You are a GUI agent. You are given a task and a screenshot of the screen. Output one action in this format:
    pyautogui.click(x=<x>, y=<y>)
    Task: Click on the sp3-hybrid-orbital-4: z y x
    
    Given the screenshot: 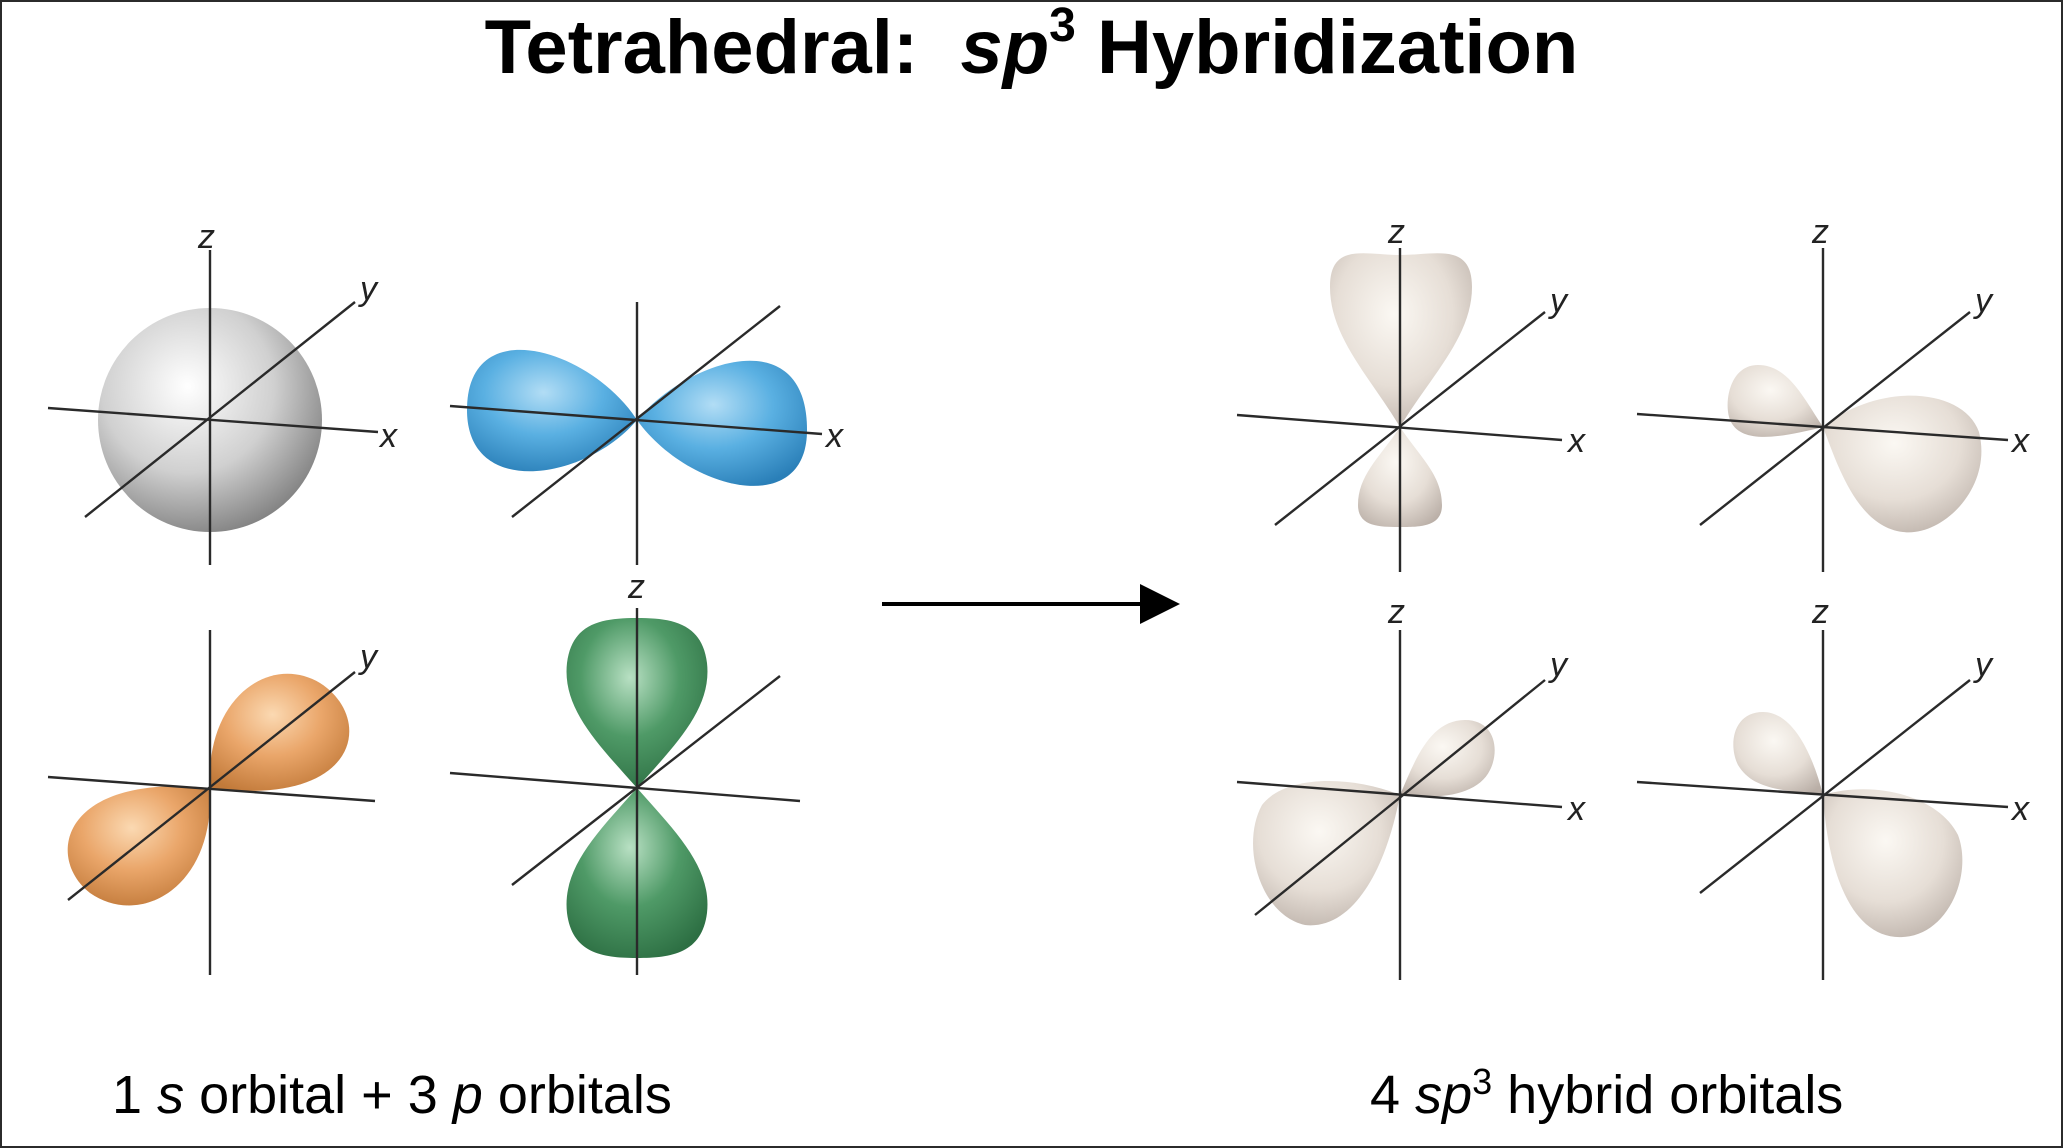 What is the action you would take?
    pyautogui.click(x=1833, y=786)
    